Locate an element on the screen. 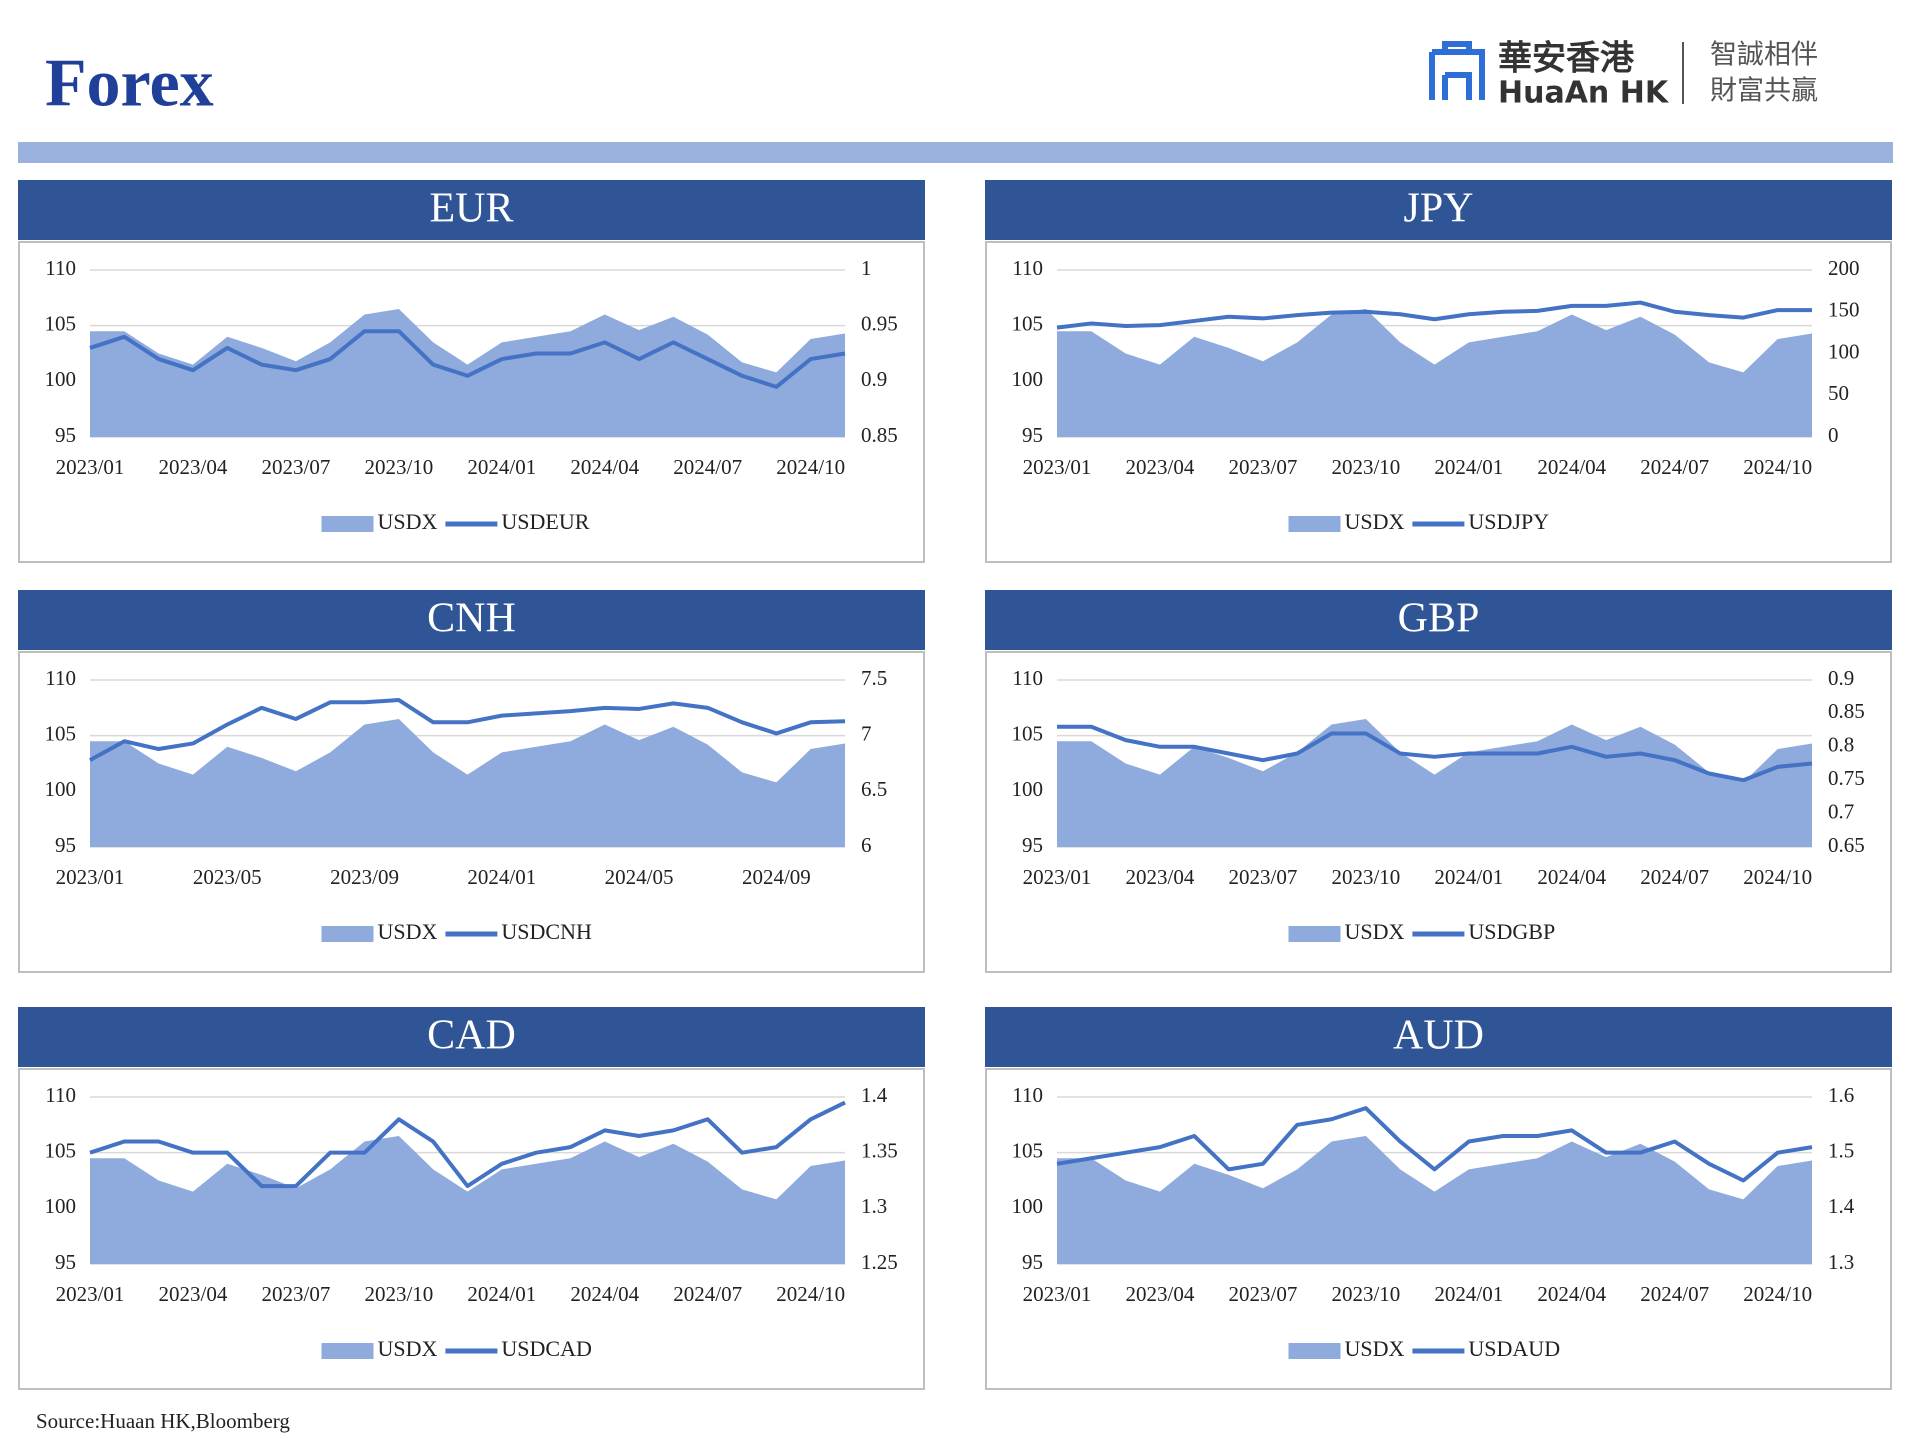  y2-tick-label: 0.65 is located at coordinates (1846, 845).